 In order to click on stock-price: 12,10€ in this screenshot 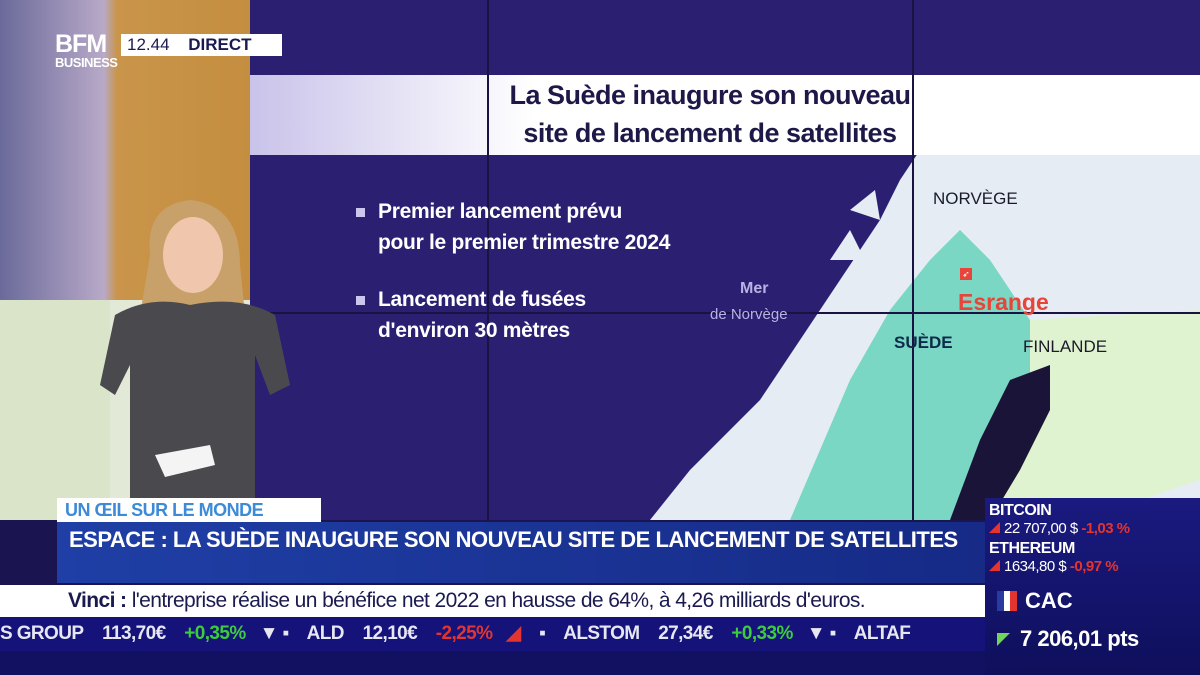, I will do `click(390, 633)`.